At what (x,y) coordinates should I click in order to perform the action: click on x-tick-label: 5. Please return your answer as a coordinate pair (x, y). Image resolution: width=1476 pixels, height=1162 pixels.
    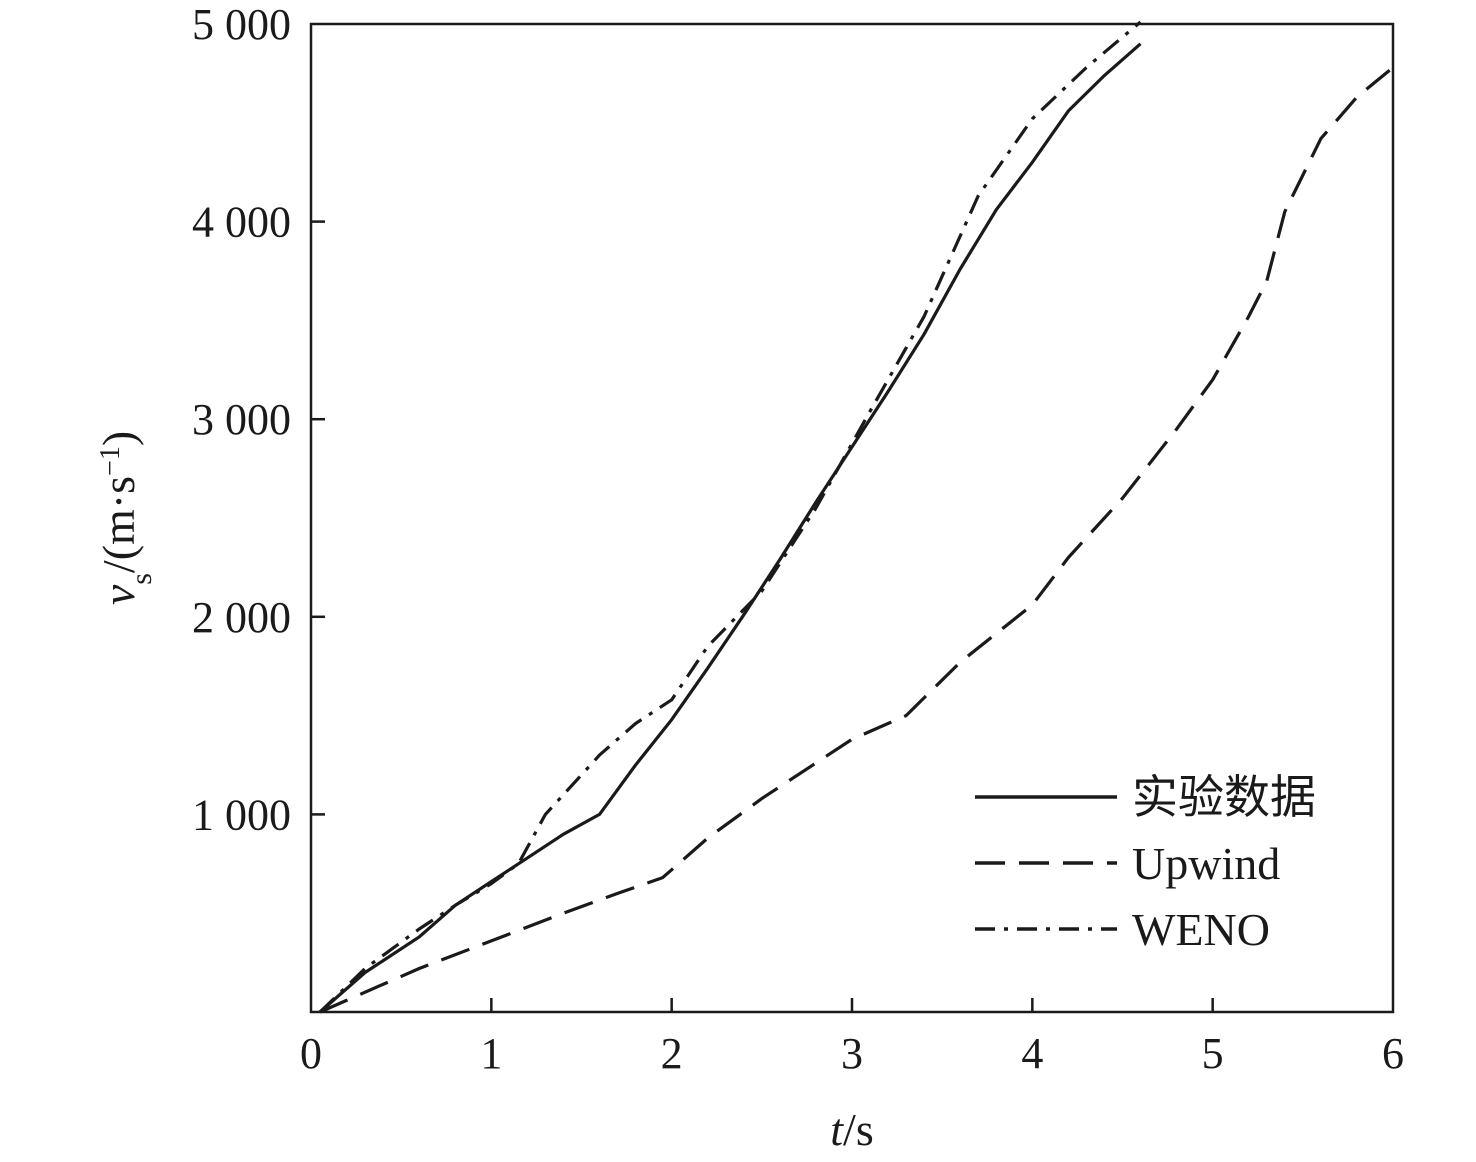
    Looking at the image, I should click on (1213, 1053).